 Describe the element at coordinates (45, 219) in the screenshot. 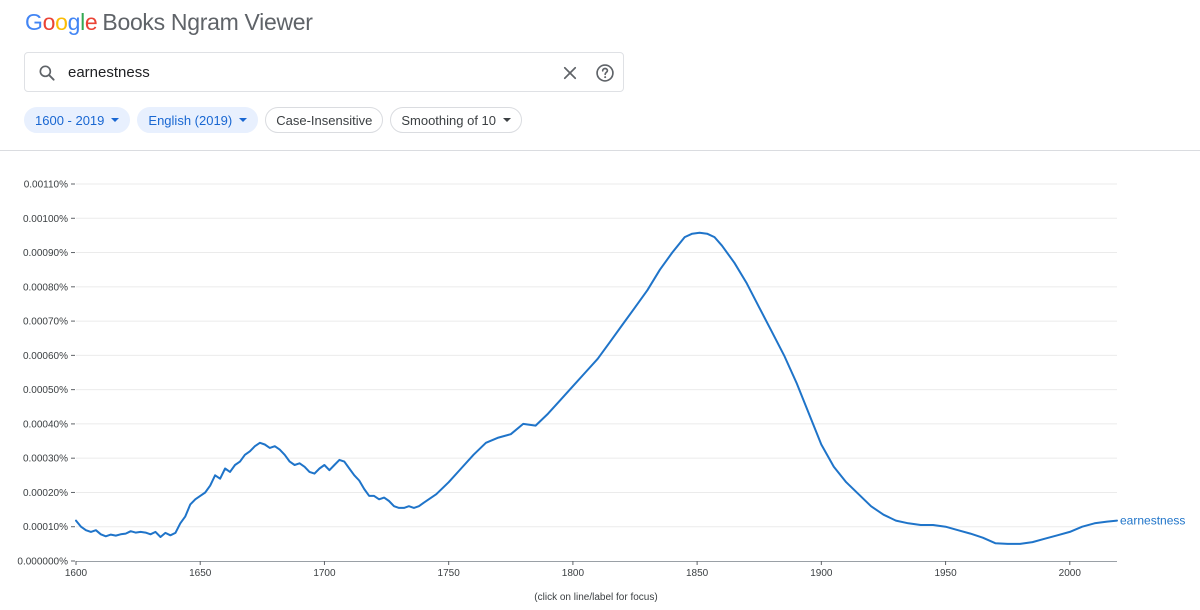

I see `y-tick-label: 0.00100%` at that location.